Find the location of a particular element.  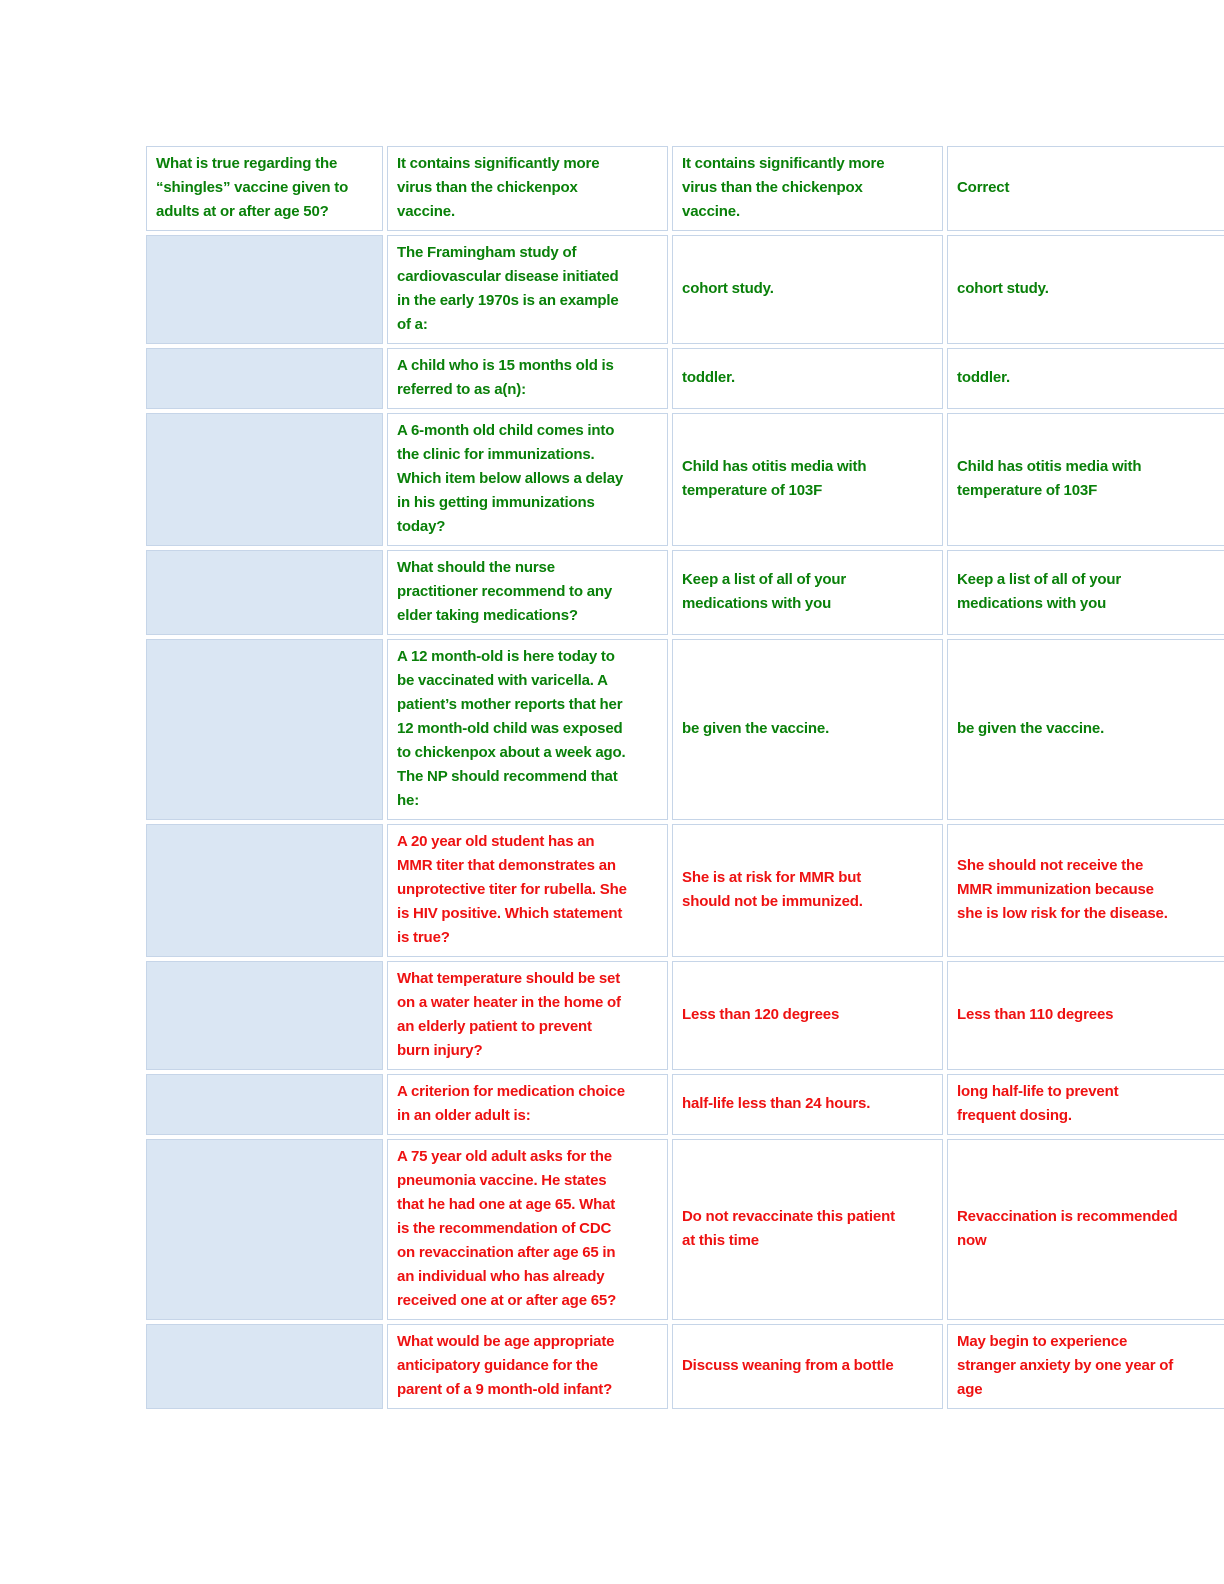

your-answer-cell: cohort study. is located at coordinates (807, 289).